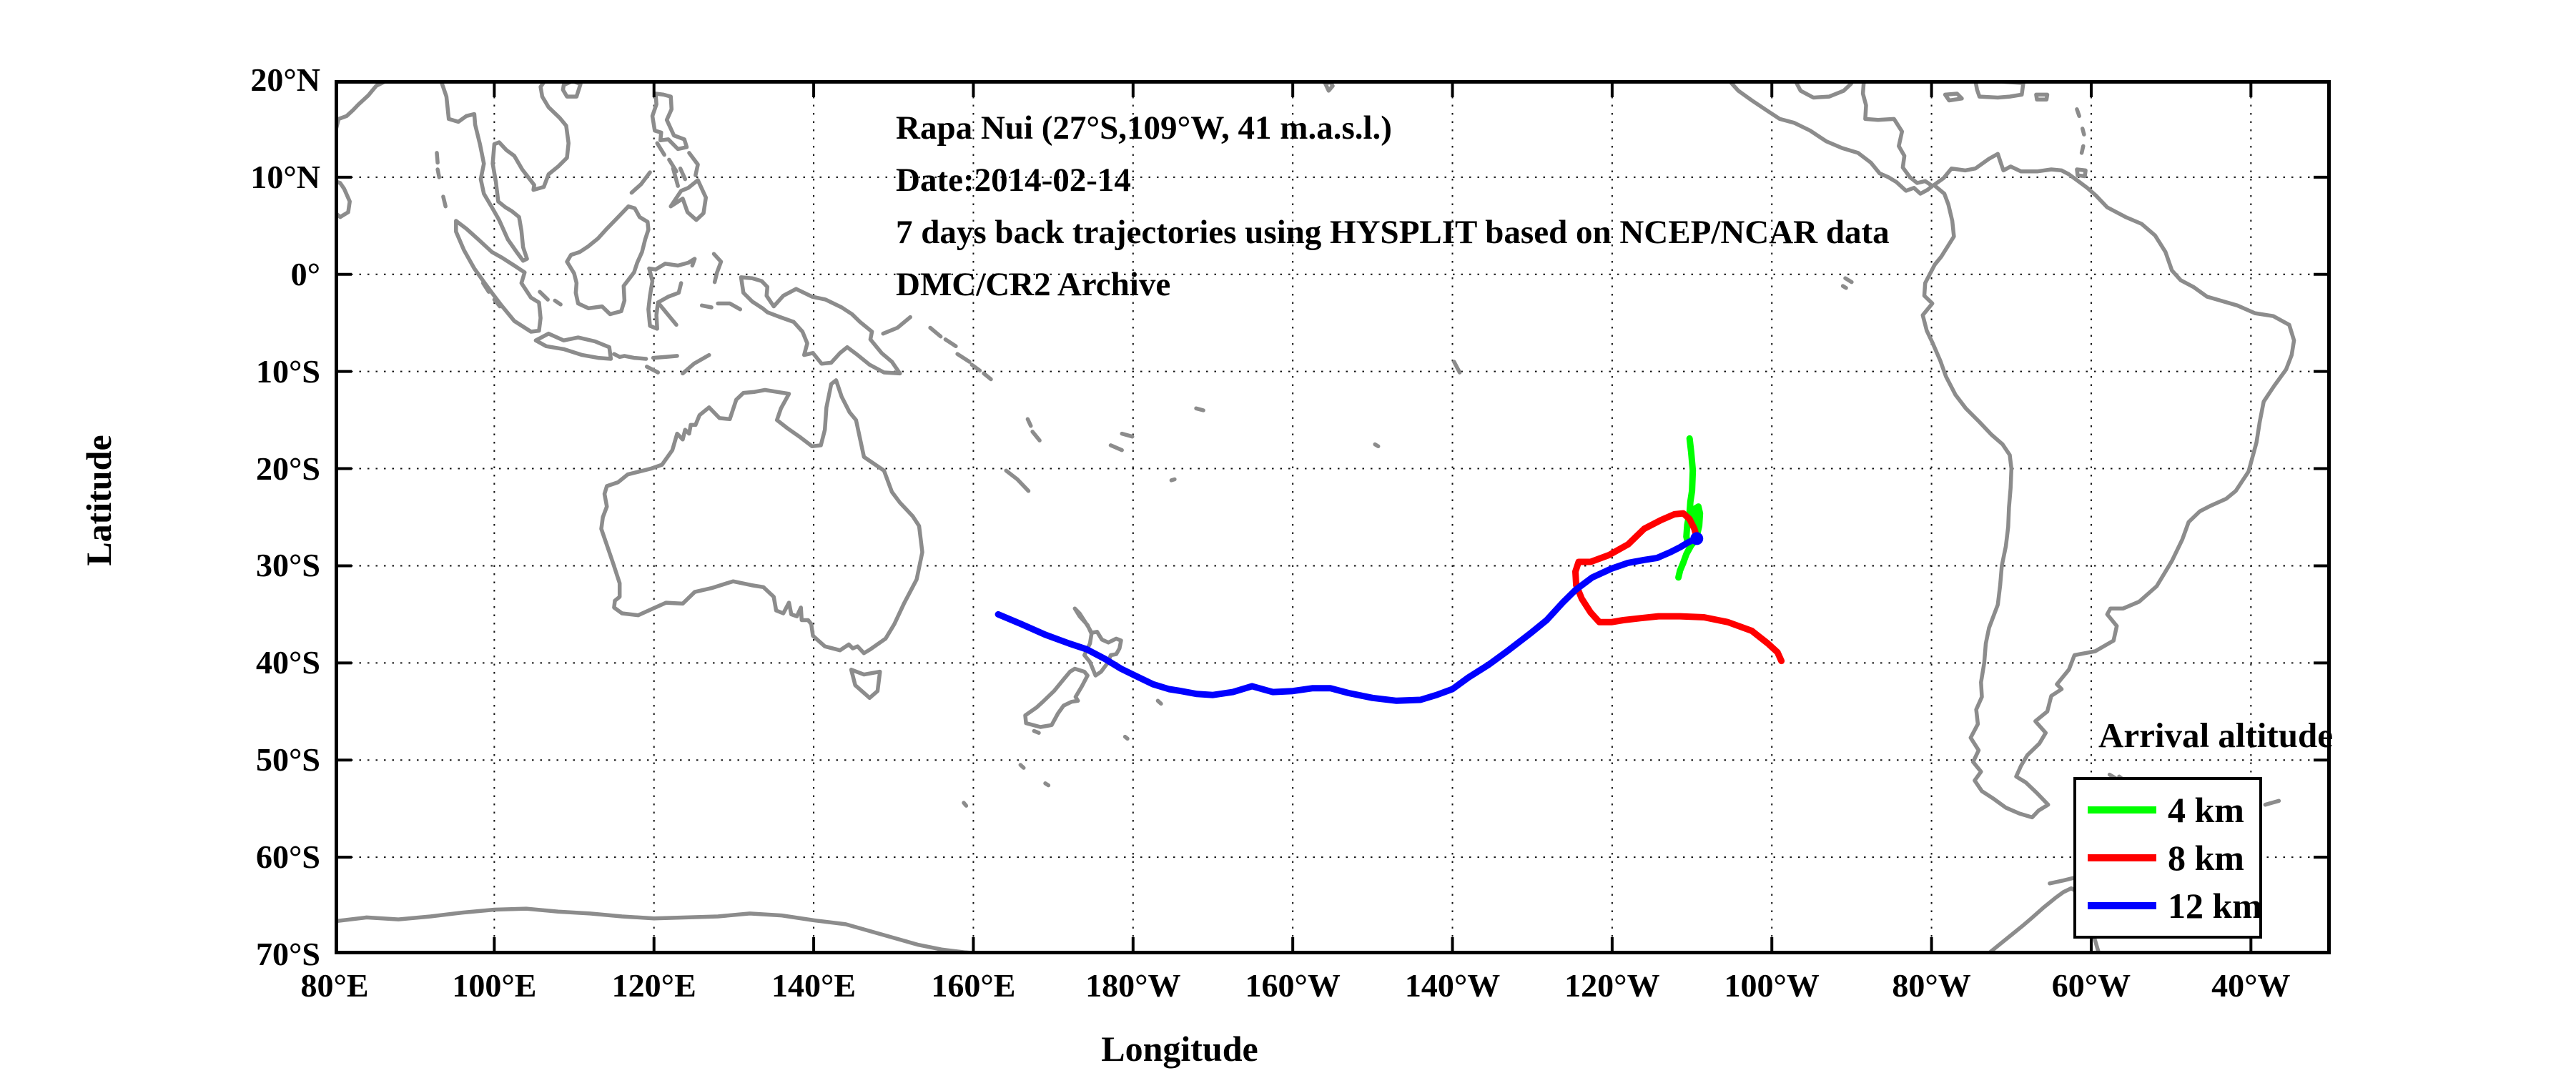 The height and width of the screenshot is (1073, 2576). Describe the element at coordinates (1199, 409) in the screenshot. I see `coastline-samoa` at that location.